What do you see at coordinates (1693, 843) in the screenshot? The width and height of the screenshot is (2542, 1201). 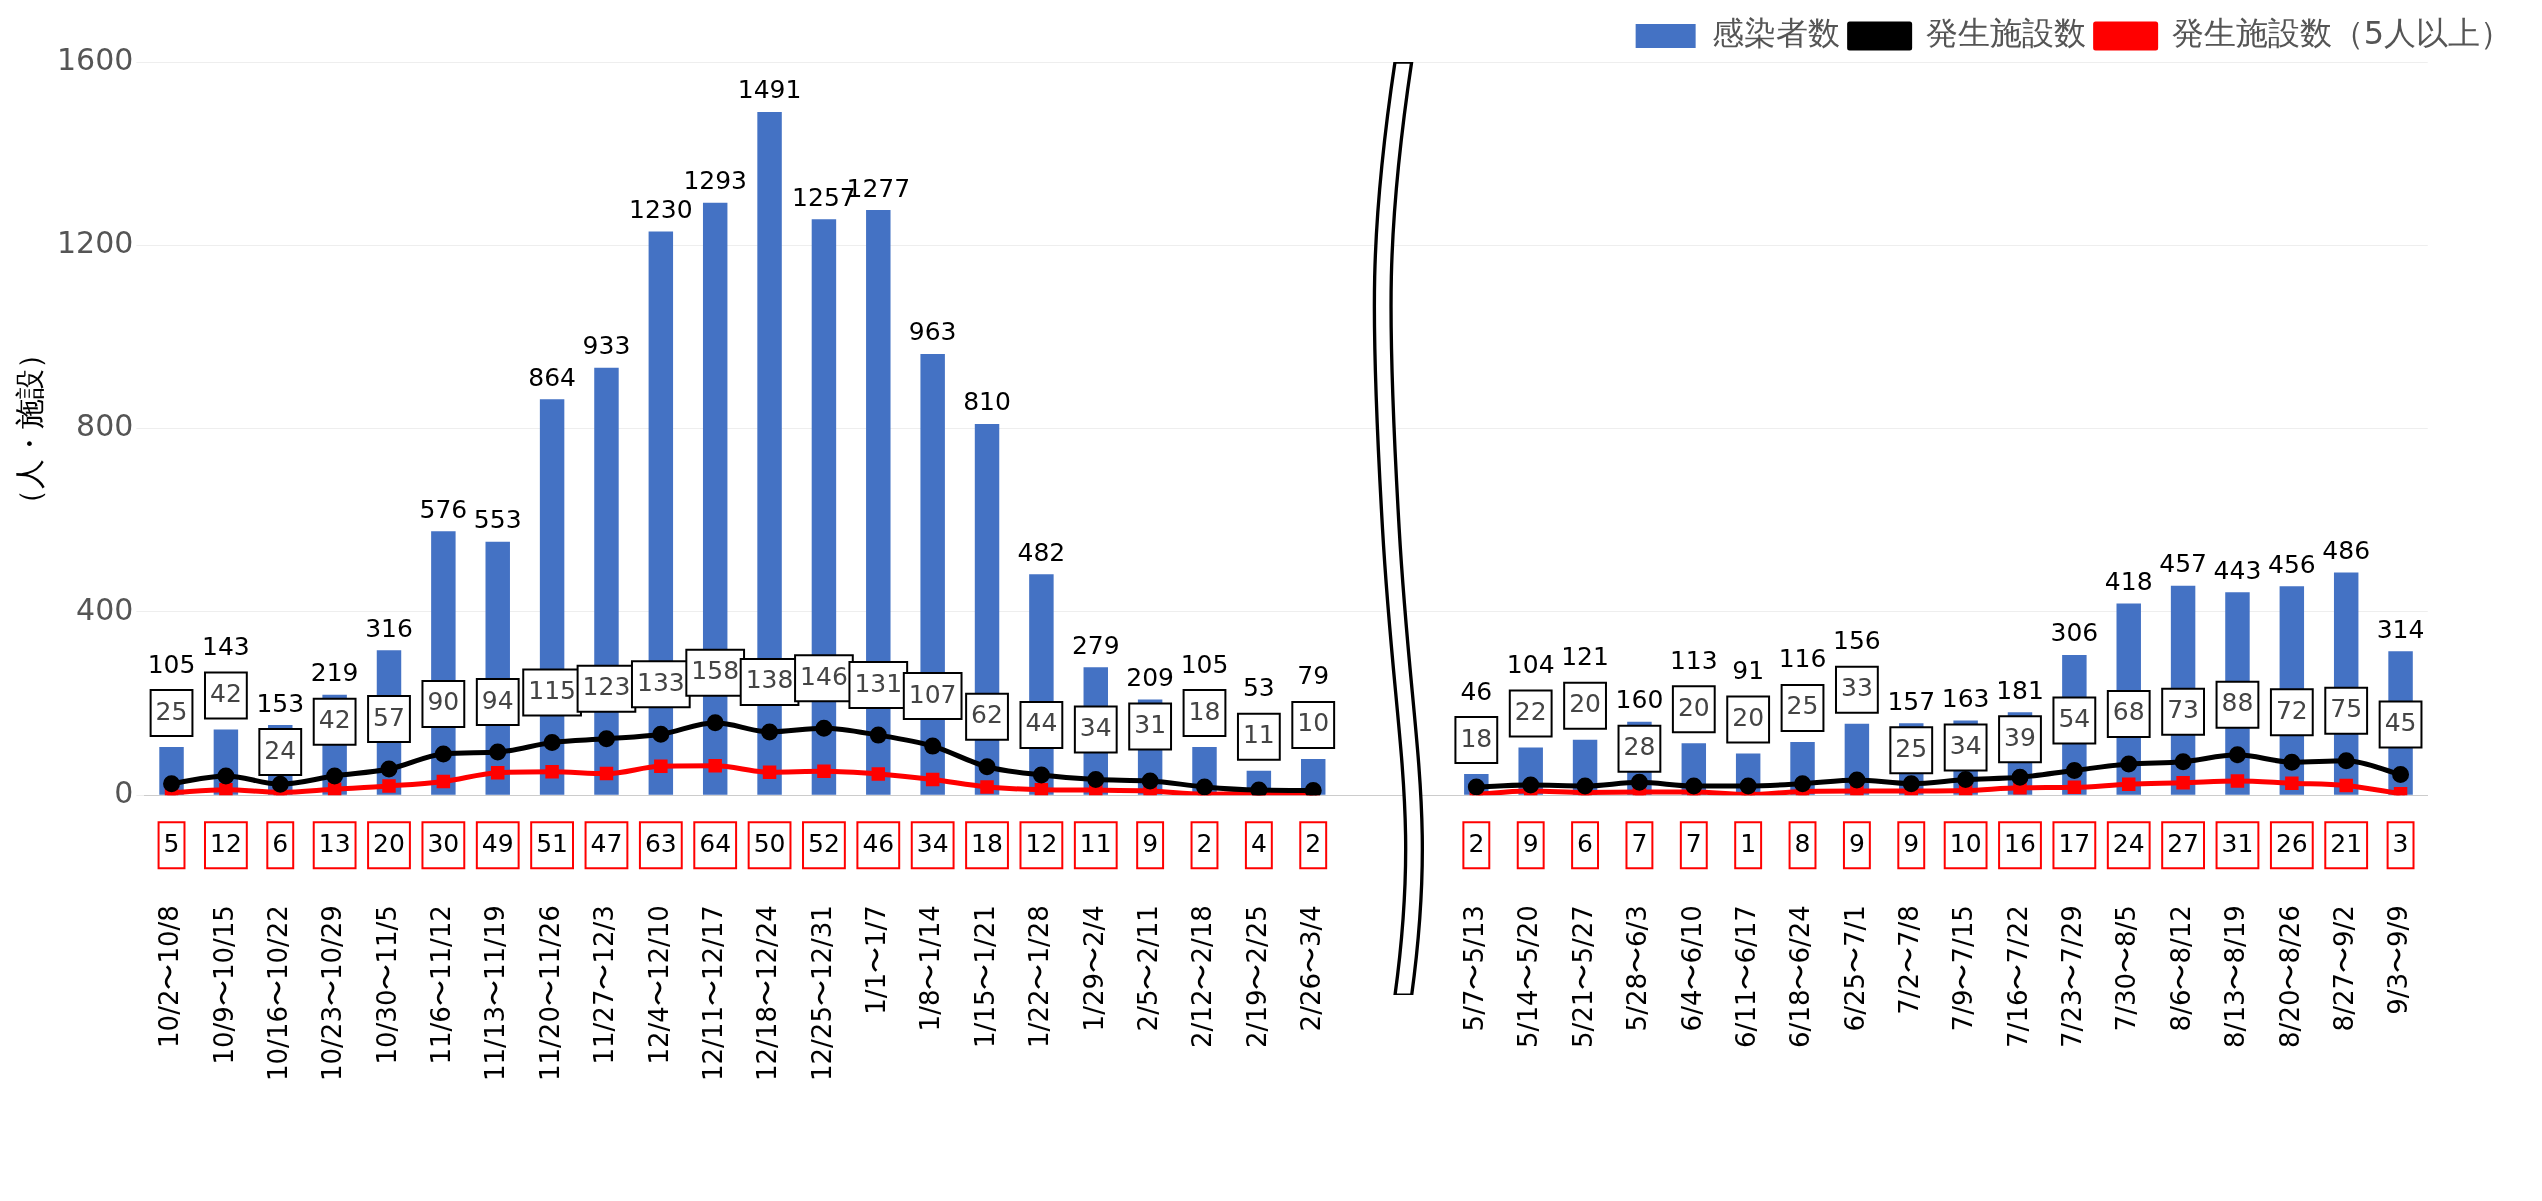 I see `data-label: 7` at bounding box center [1693, 843].